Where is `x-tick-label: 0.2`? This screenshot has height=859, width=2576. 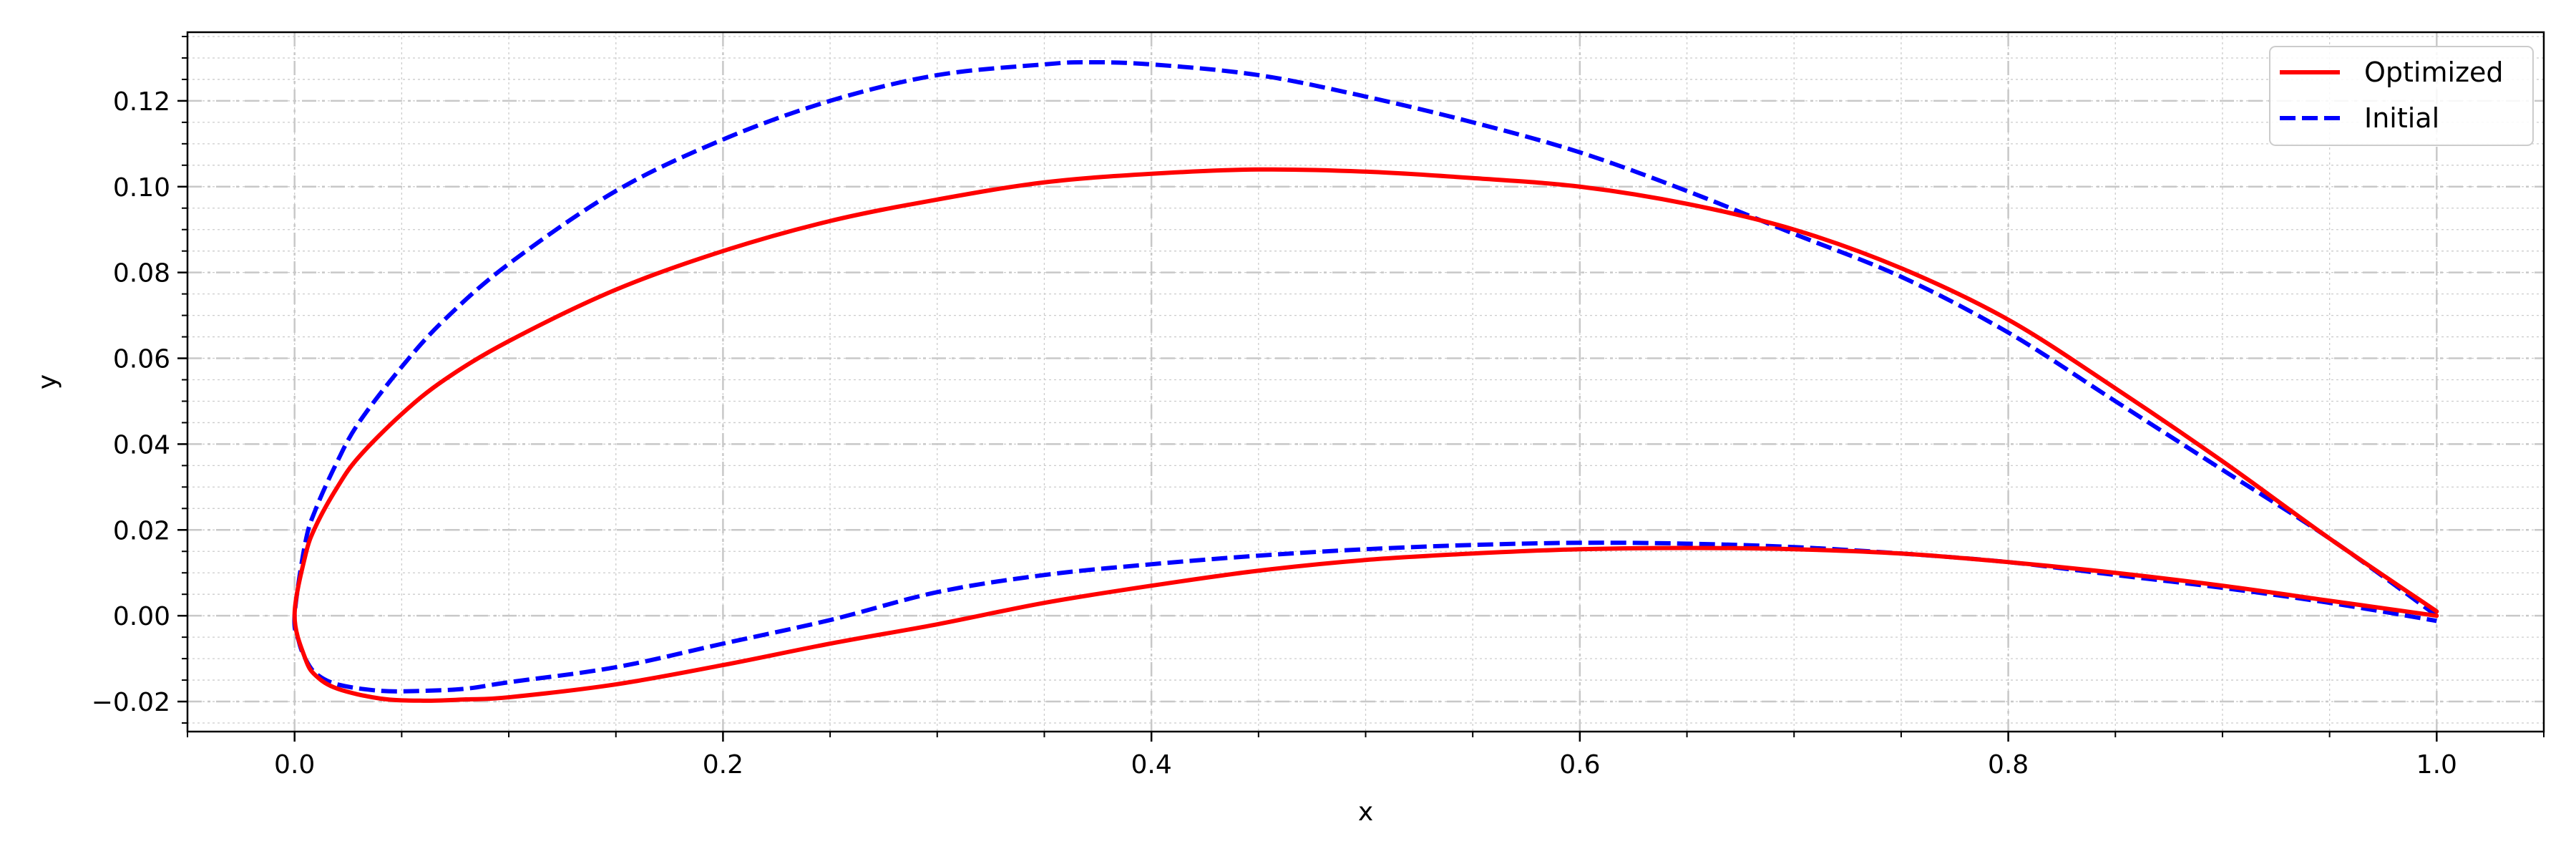 x-tick-label: 0.2 is located at coordinates (723, 765).